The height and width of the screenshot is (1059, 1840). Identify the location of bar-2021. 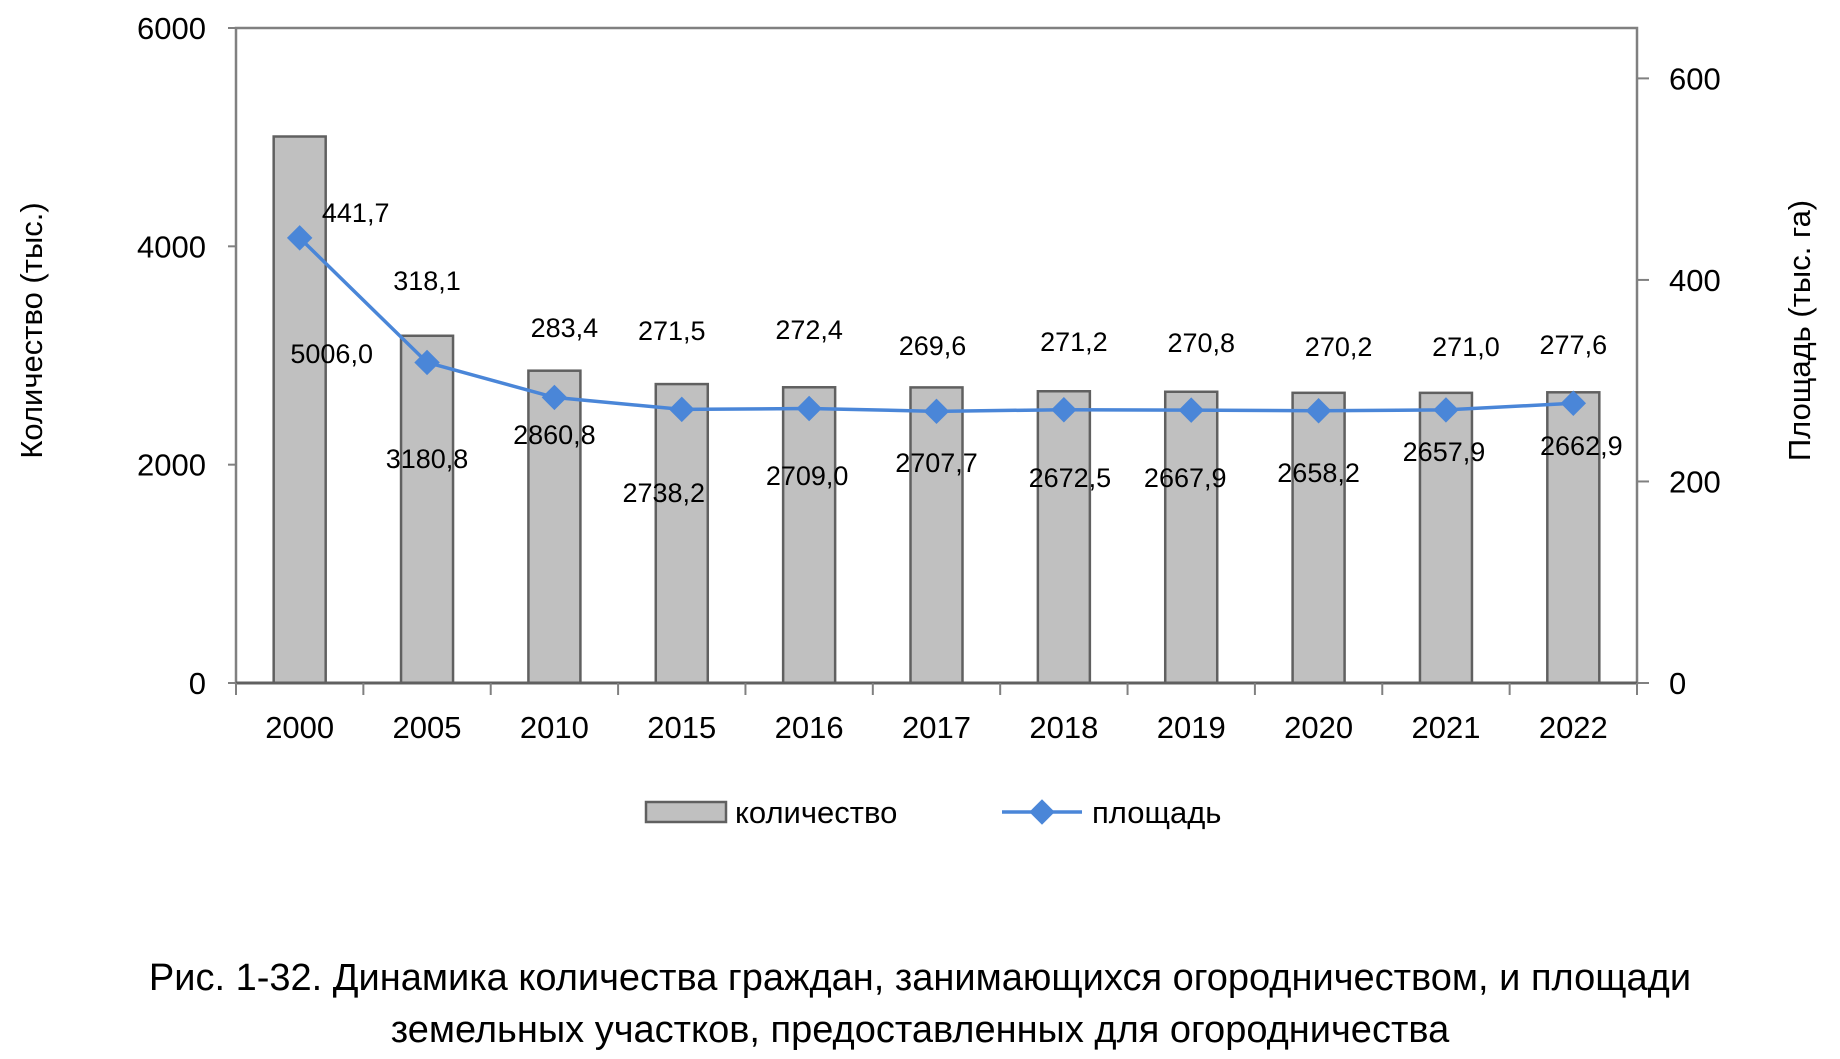
(1446, 538).